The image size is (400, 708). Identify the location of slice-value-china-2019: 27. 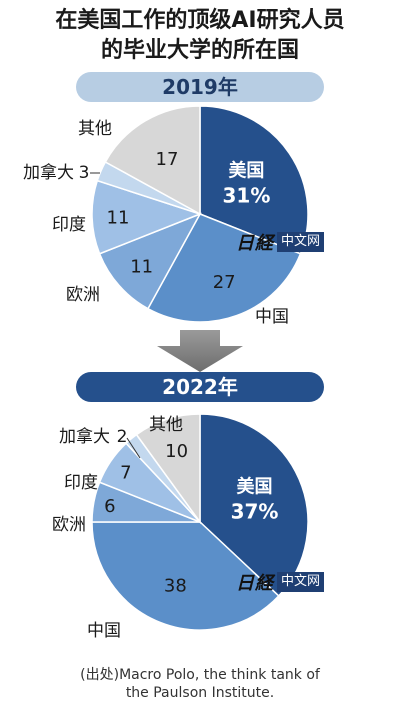
(224, 282).